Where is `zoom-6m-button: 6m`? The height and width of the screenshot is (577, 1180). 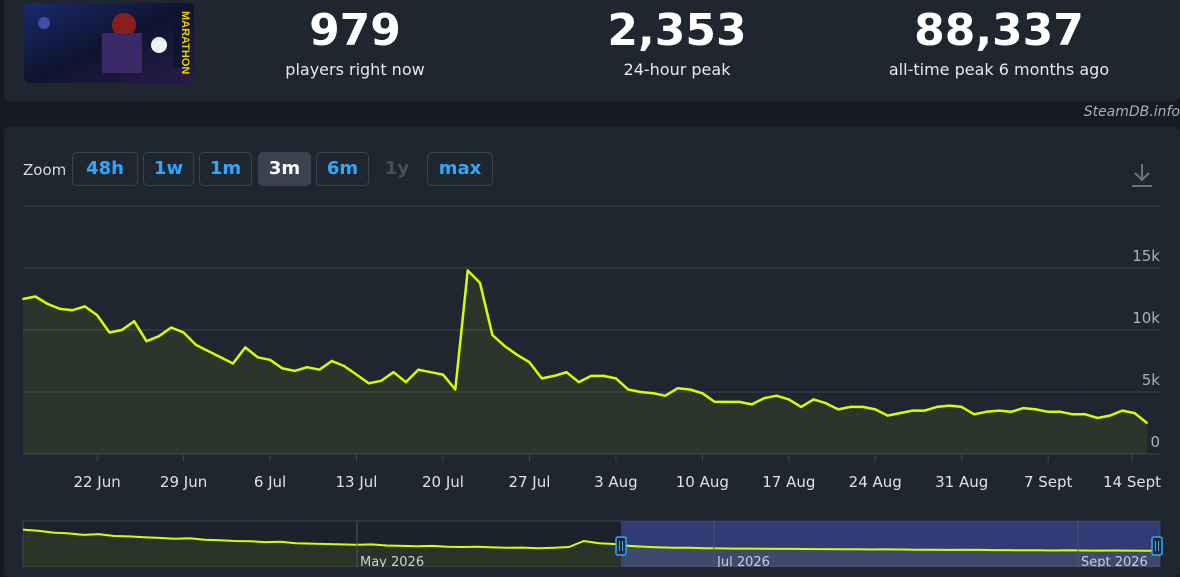
zoom-6m-button: 6m is located at coordinates (342, 169).